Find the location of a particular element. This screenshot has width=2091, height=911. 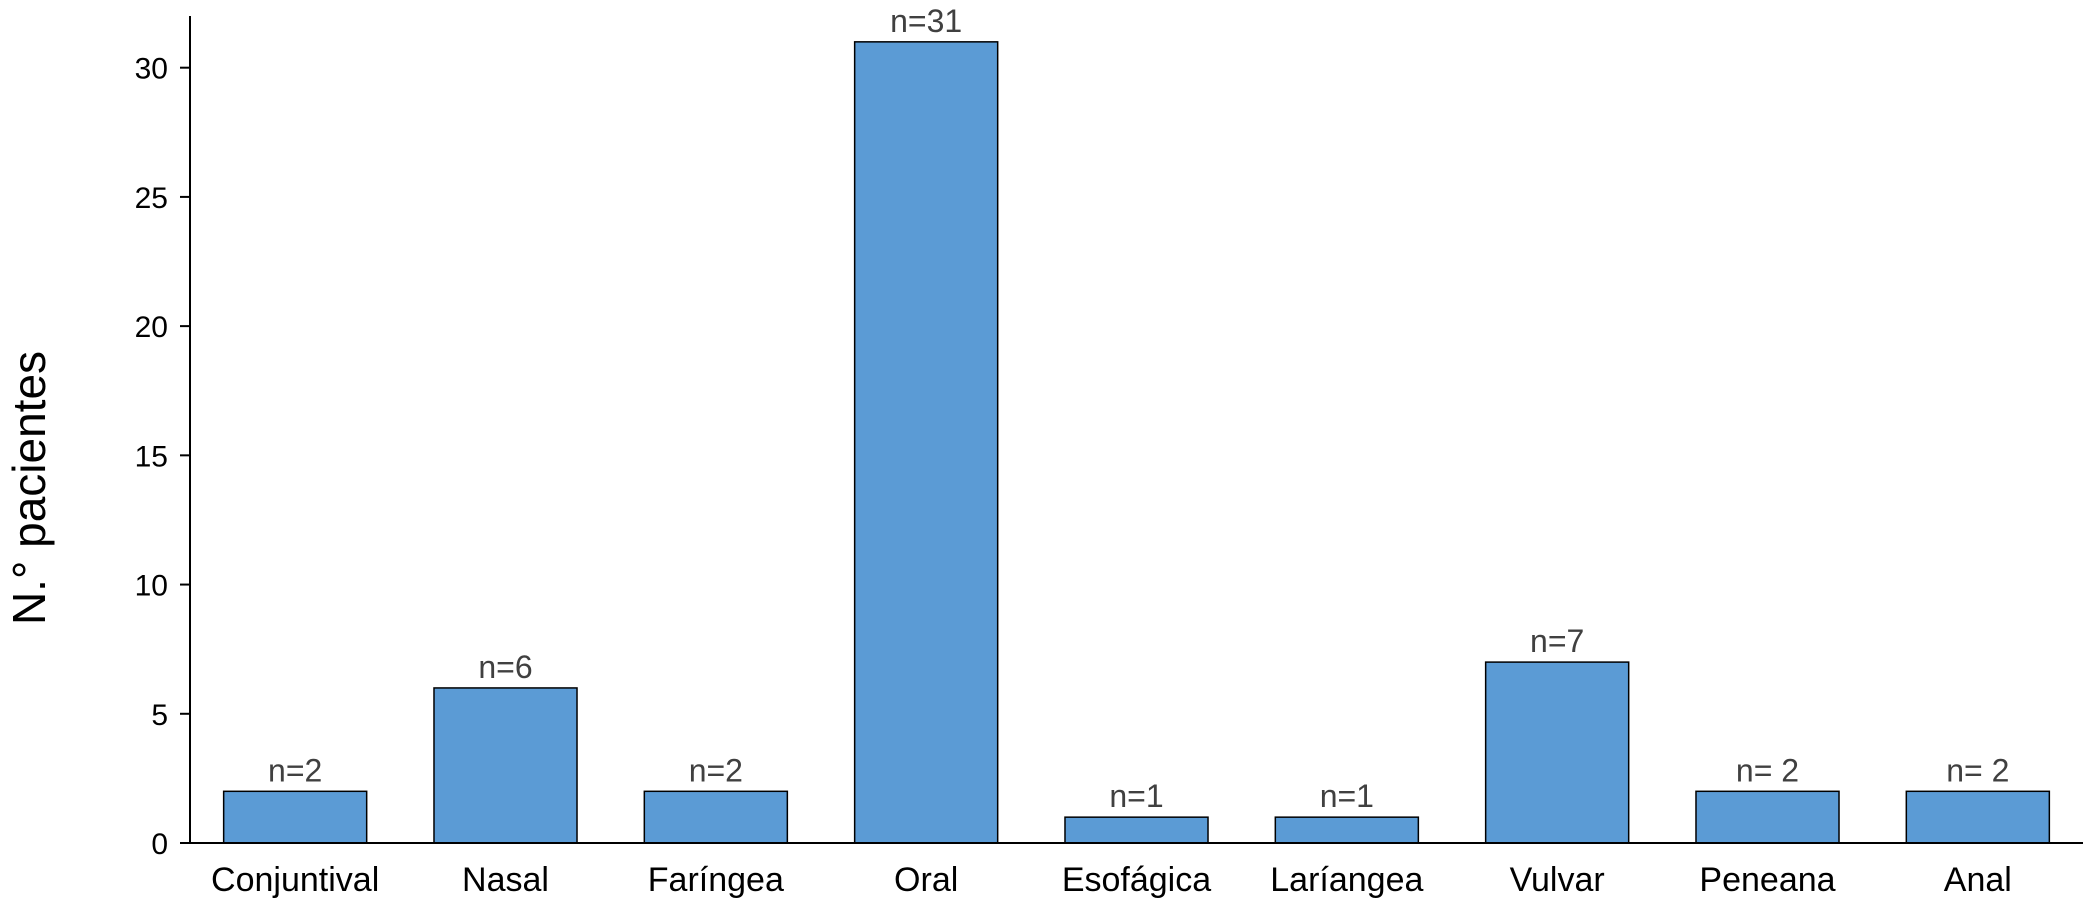

y-tick-label: 15 is located at coordinates (151, 456).